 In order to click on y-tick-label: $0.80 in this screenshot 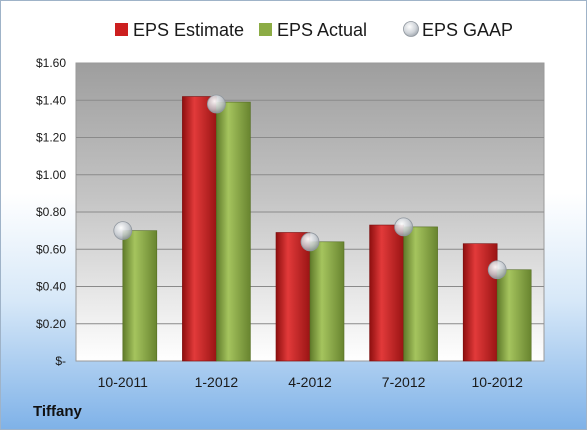, I will do `click(51, 212)`.